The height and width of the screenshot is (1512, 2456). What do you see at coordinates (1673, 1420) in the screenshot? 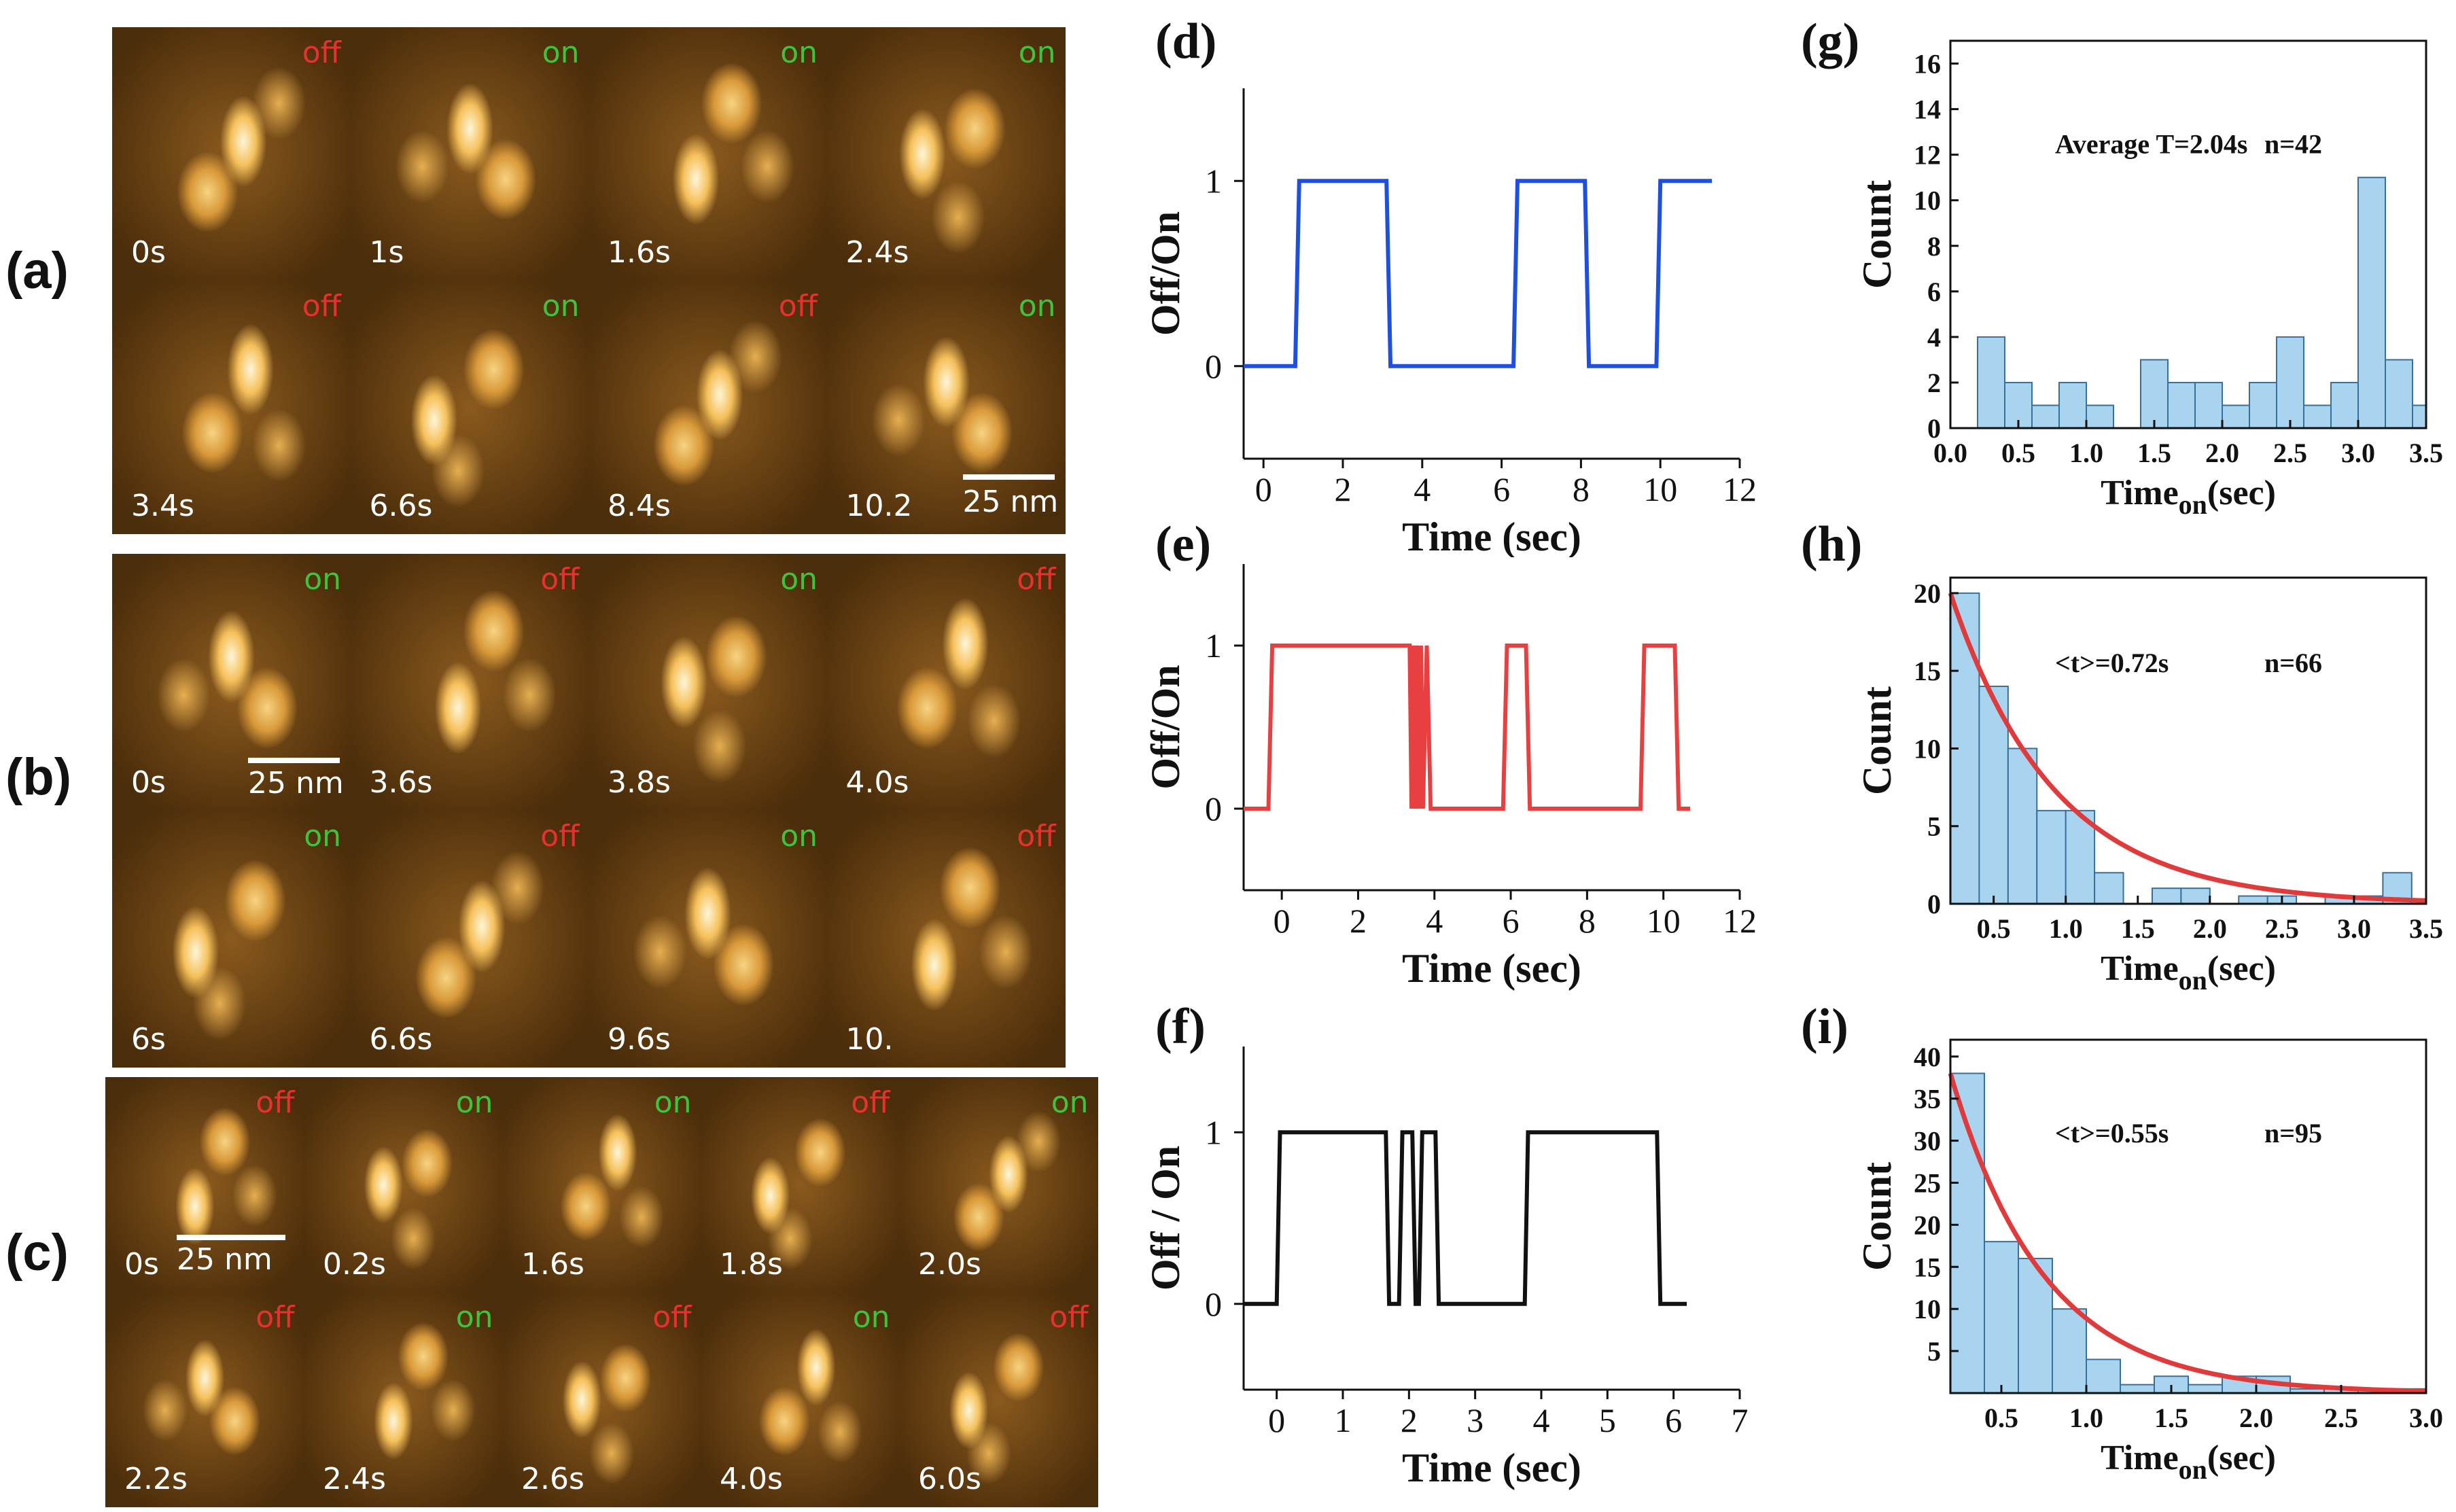
I see `x-tick-label: 6` at bounding box center [1673, 1420].